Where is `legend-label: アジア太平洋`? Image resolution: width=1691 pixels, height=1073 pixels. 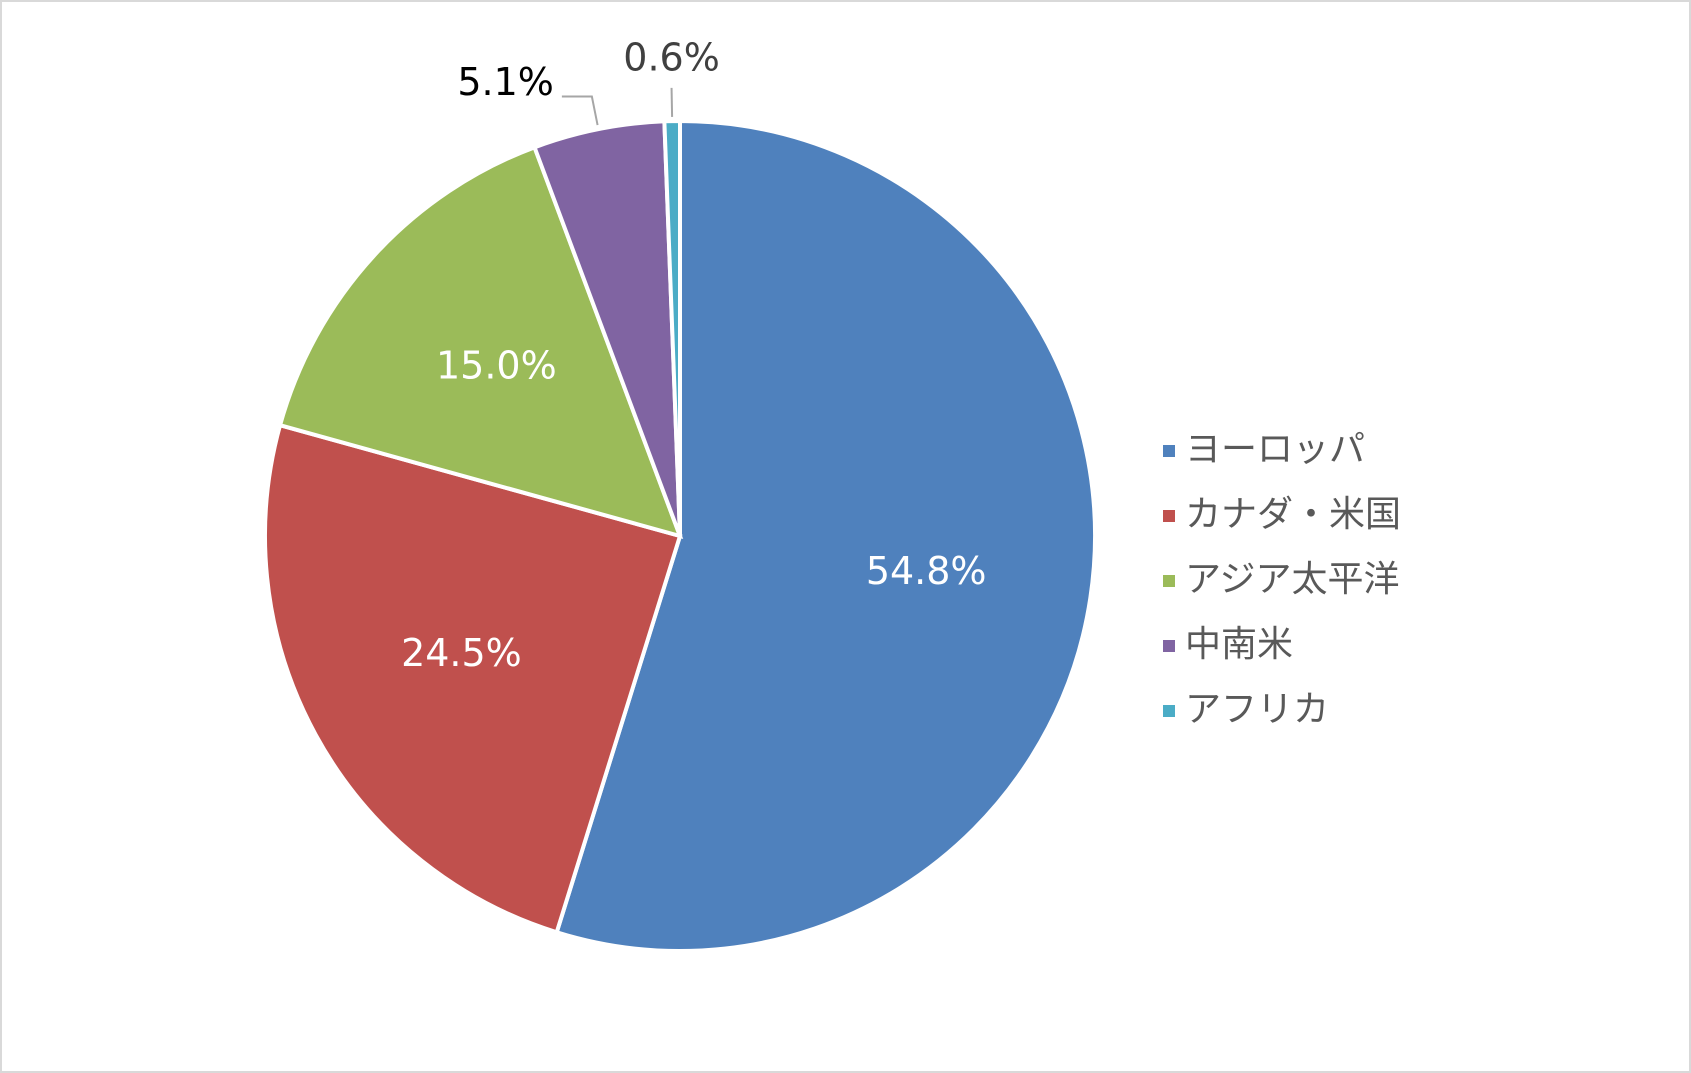
legend-label: アジア太平洋 is located at coordinates (1292, 579).